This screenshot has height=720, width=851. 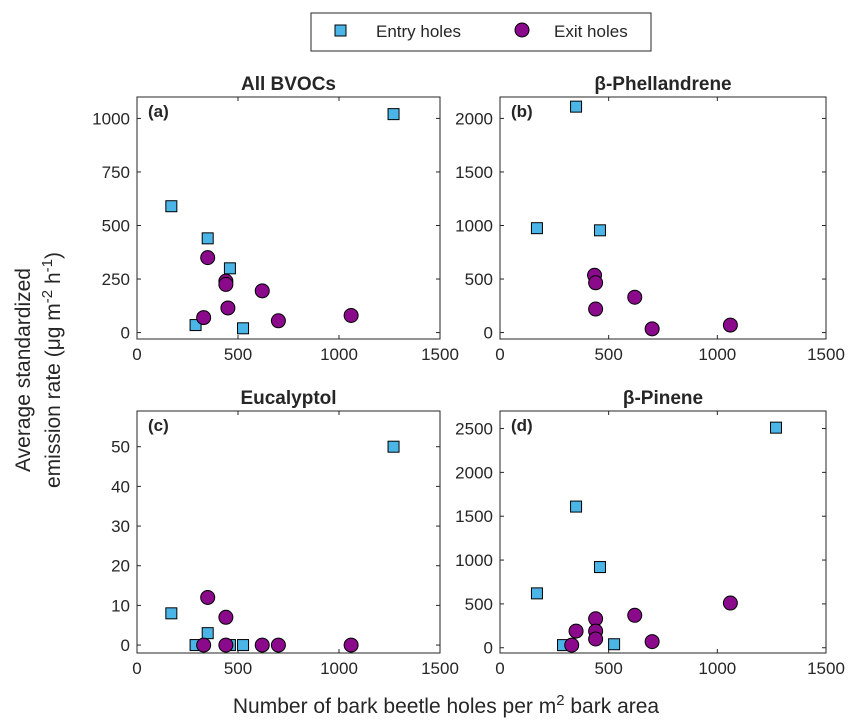 What do you see at coordinates (288, 84) in the screenshot?
I see `panel-title: All BVOCs` at bounding box center [288, 84].